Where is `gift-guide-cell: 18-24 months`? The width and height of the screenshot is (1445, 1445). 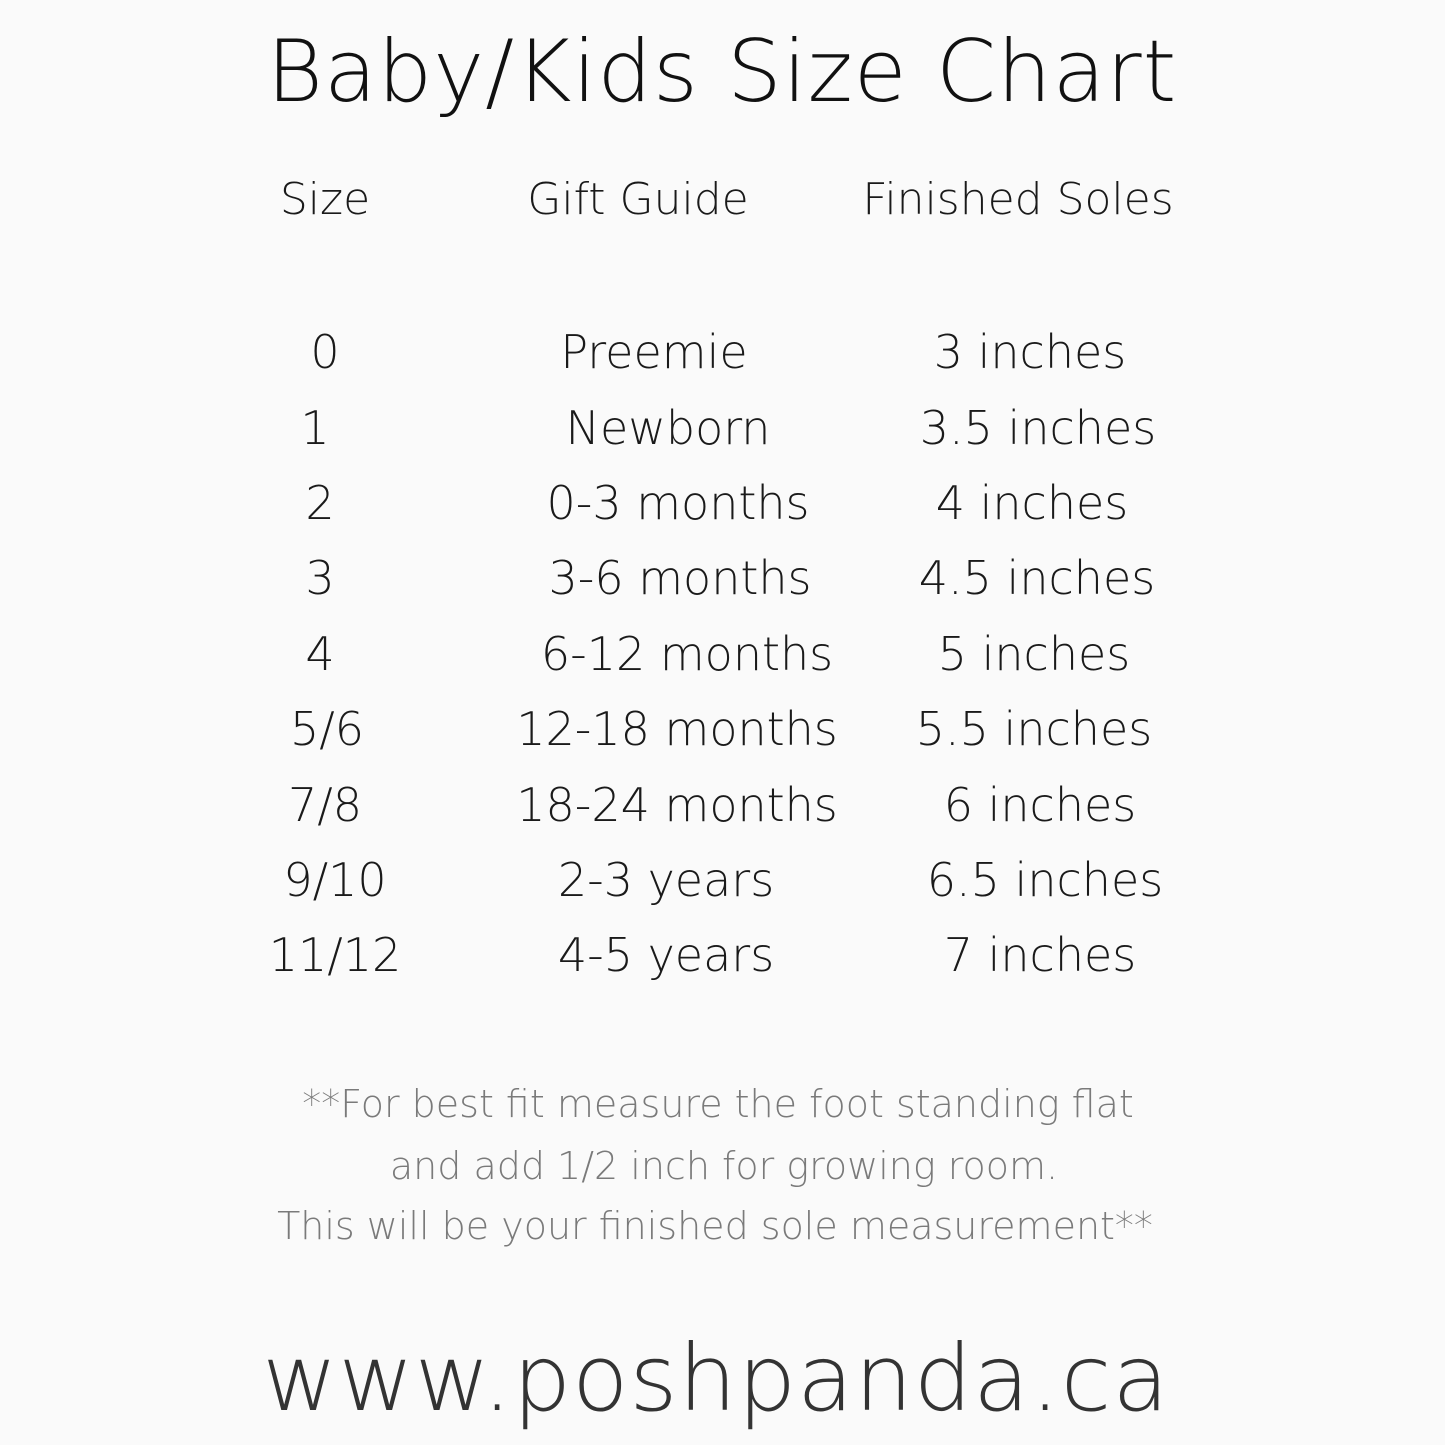 gift-guide-cell: 18-24 months is located at coordinates (677, 805).